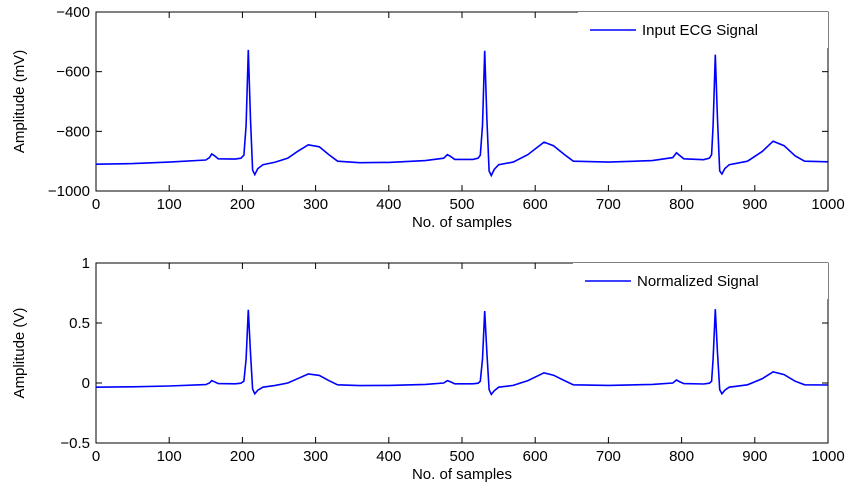 Image resolution: width=850 pixels, height=491 pixels. What do you see at coordinates (19, 101) in the screenshot?
I see `y-axis-label: Amplitude (mV)` at bounding box center [19, 101].